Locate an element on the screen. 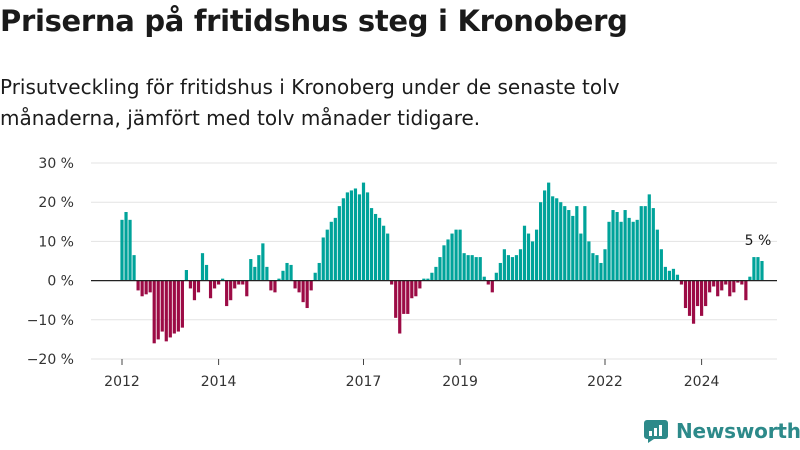 Image resolution: width=800 pixels, height=450 pixels. chart-title: Priserna på fritidshus steg i Kronoberg is located at coordinates (314, 21).